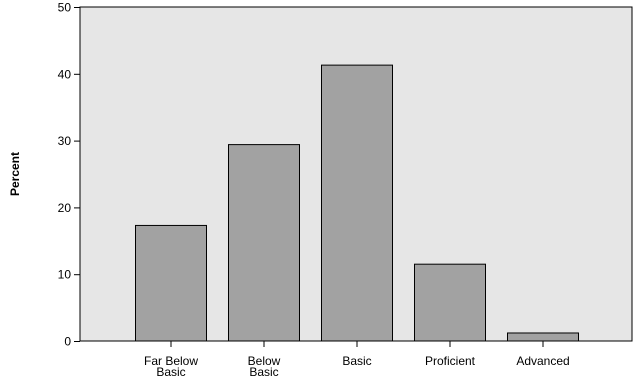  Describe the element at coordinates (65, 275) in the screenshot. I see `y-tick-label: 10` at that location.